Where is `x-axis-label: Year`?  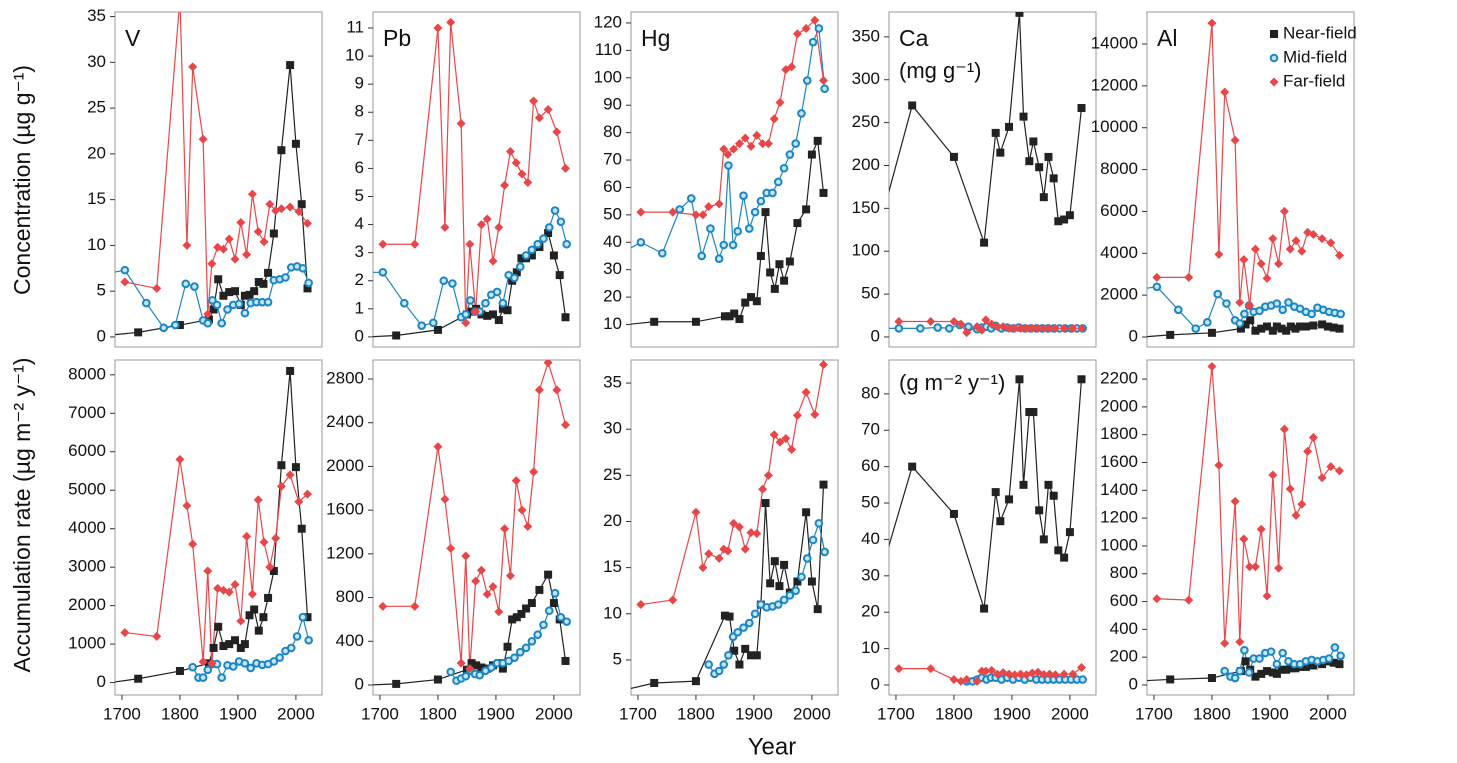
x-axis-label: Year is located at coordinates (772, 746).